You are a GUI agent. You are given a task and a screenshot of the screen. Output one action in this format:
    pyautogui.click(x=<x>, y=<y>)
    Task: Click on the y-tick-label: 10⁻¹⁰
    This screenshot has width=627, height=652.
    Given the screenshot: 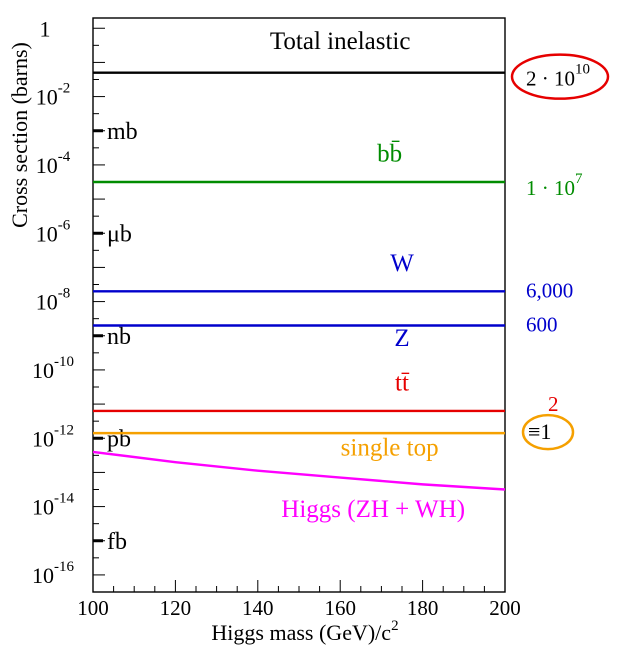 What is the action you would take?
    pyautogui.click(x=53, y=368)
    